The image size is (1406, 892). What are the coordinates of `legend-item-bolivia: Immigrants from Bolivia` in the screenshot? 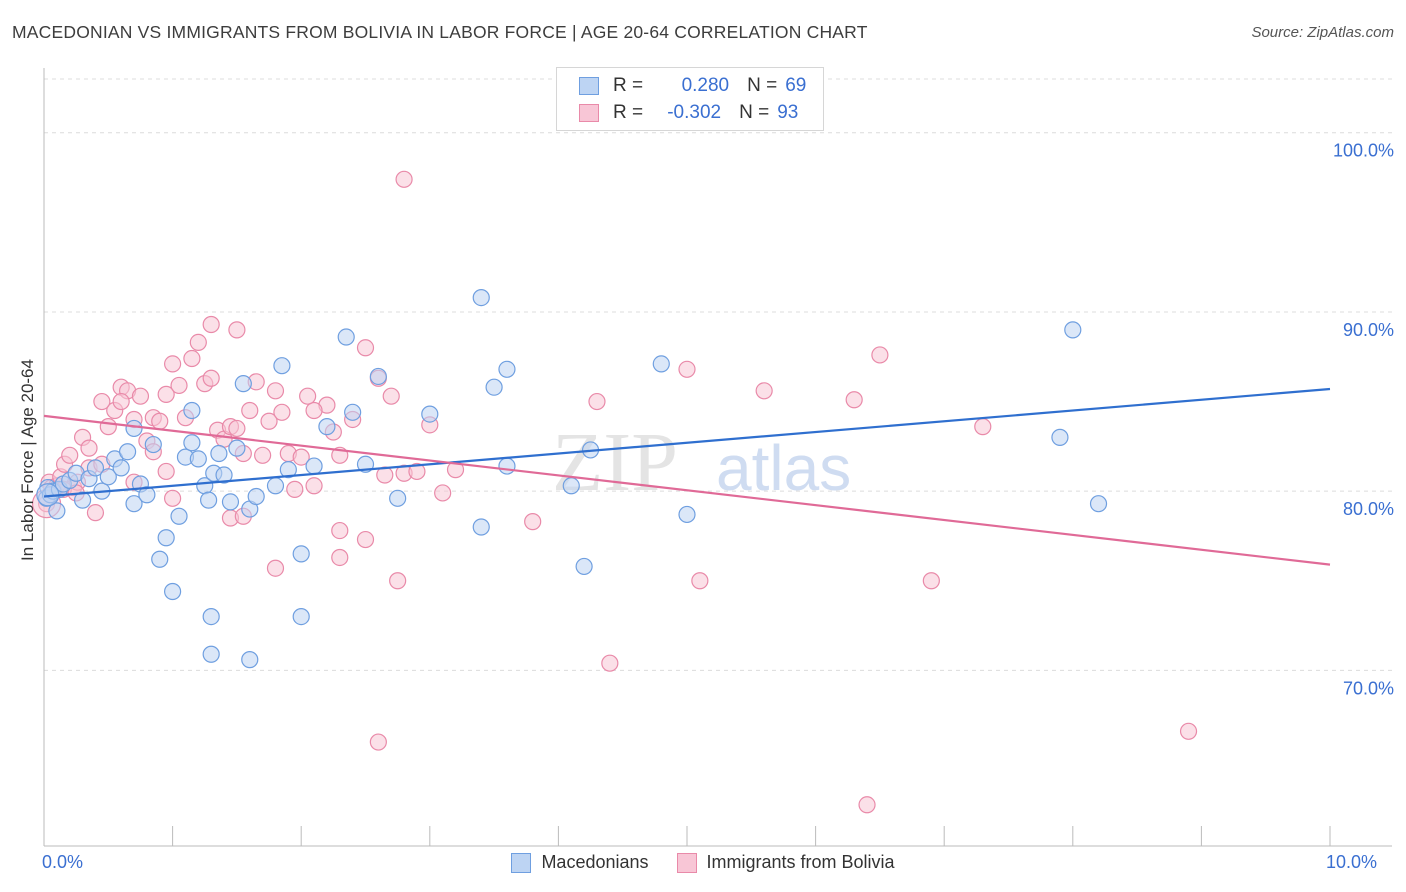 It's located at (785, 862).